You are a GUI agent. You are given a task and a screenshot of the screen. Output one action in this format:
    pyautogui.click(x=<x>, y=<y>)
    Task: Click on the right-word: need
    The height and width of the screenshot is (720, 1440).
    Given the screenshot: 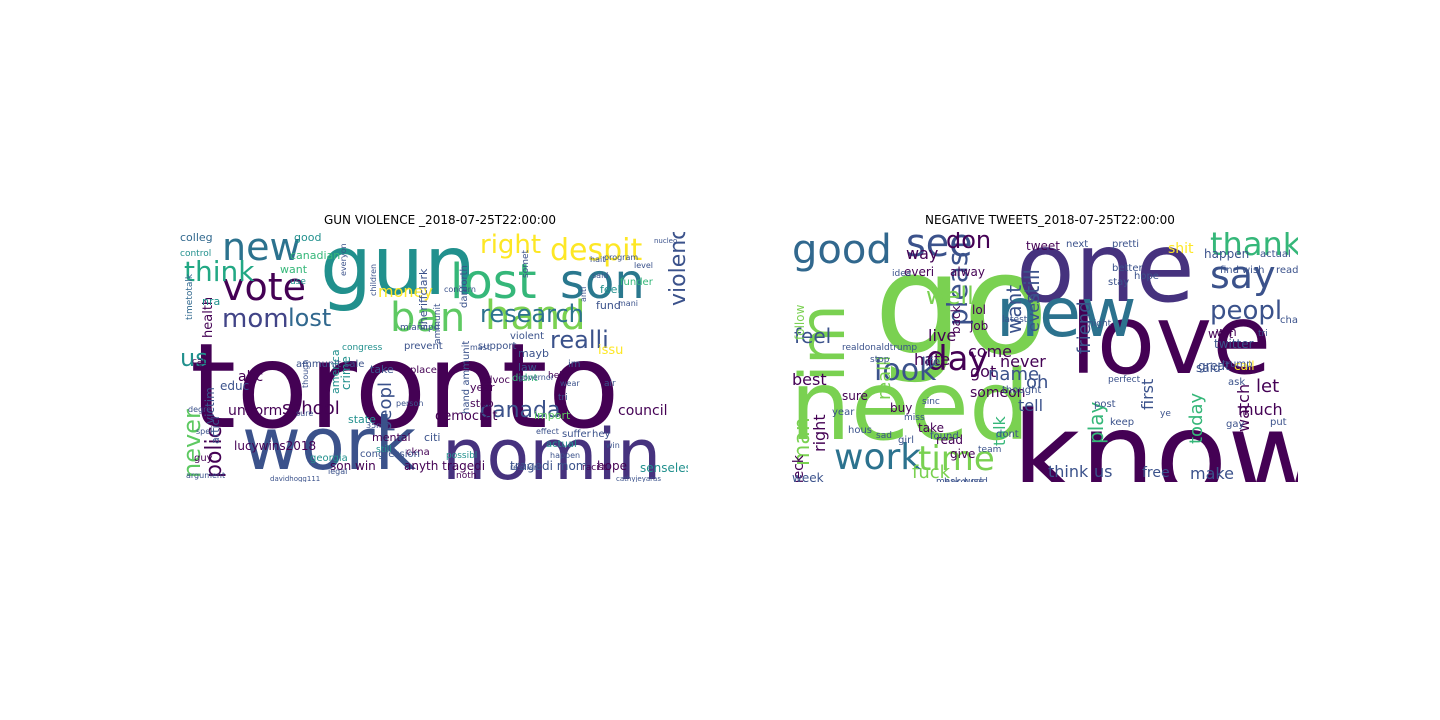 What is the action you would take?
    pyautogui.click(x=910, y=406)
    